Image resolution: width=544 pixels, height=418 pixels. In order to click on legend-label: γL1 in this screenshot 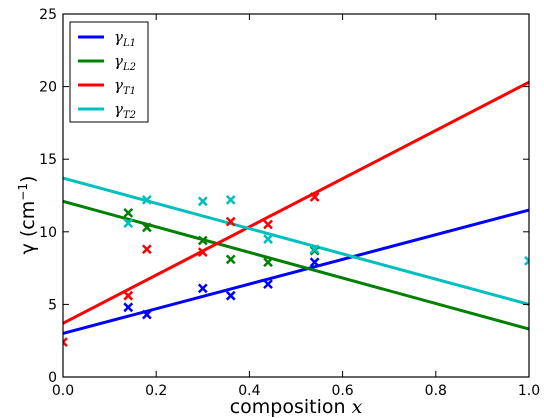, I will do `click(125, 38)`.